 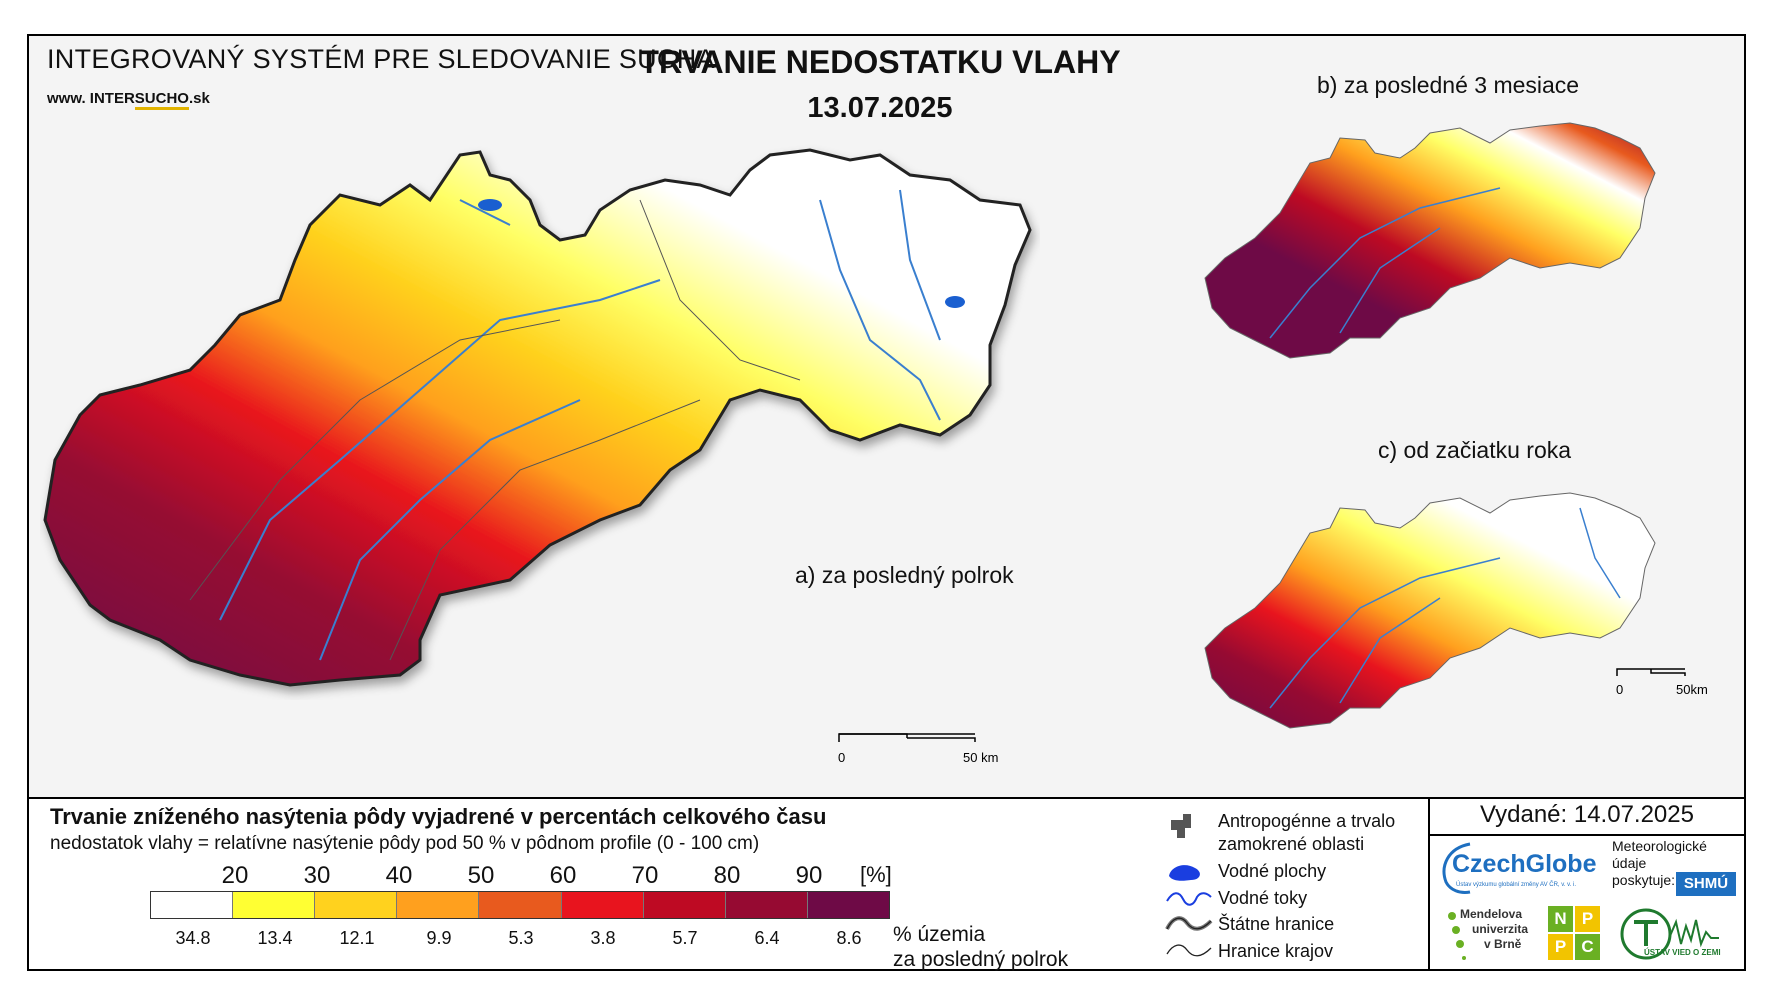 What do you see at coordinates (439, 938) in the screenshot?
I see `legend-percentage: 9.9` at bounding box center [439, 938].